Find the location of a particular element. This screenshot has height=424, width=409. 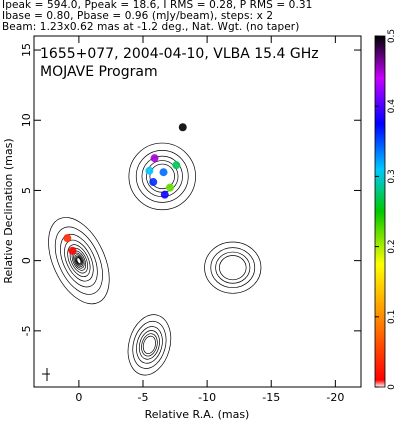

chart-subtitle: MOJAVE Program is located at coordinates (99, 72).